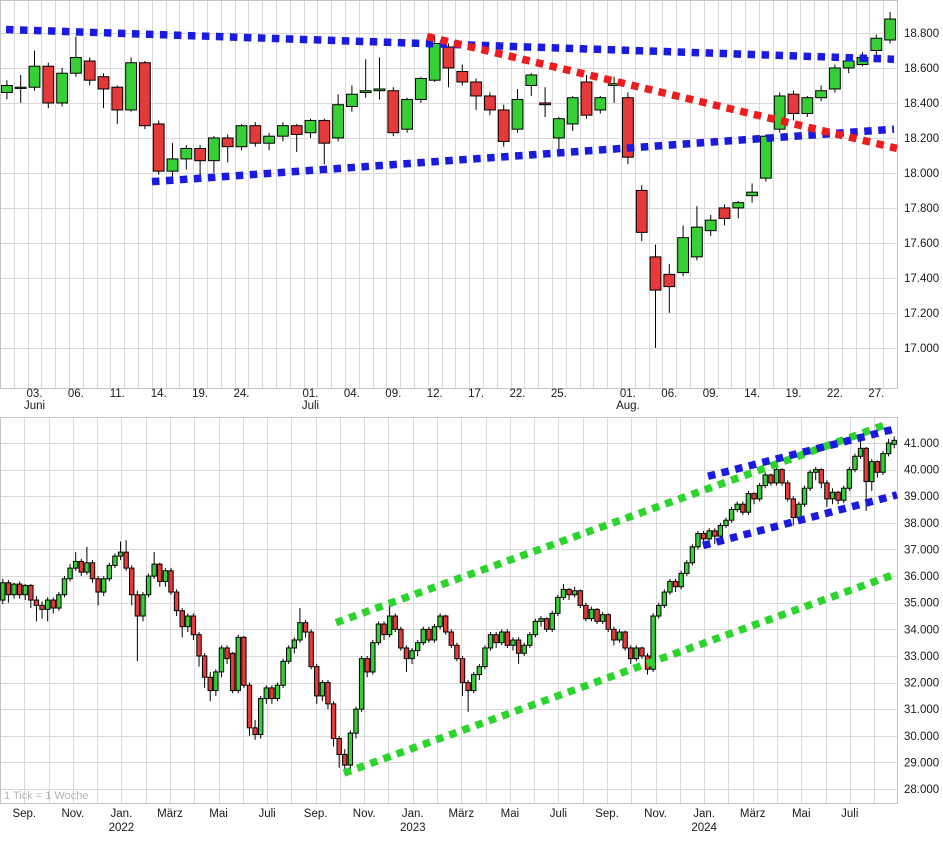 This screenshot has height=843, width=943. What do you see at coordinates (921, 710) in the screenshot?
I see `y-axis-label: 31.000` at bounding box center [921, 710].